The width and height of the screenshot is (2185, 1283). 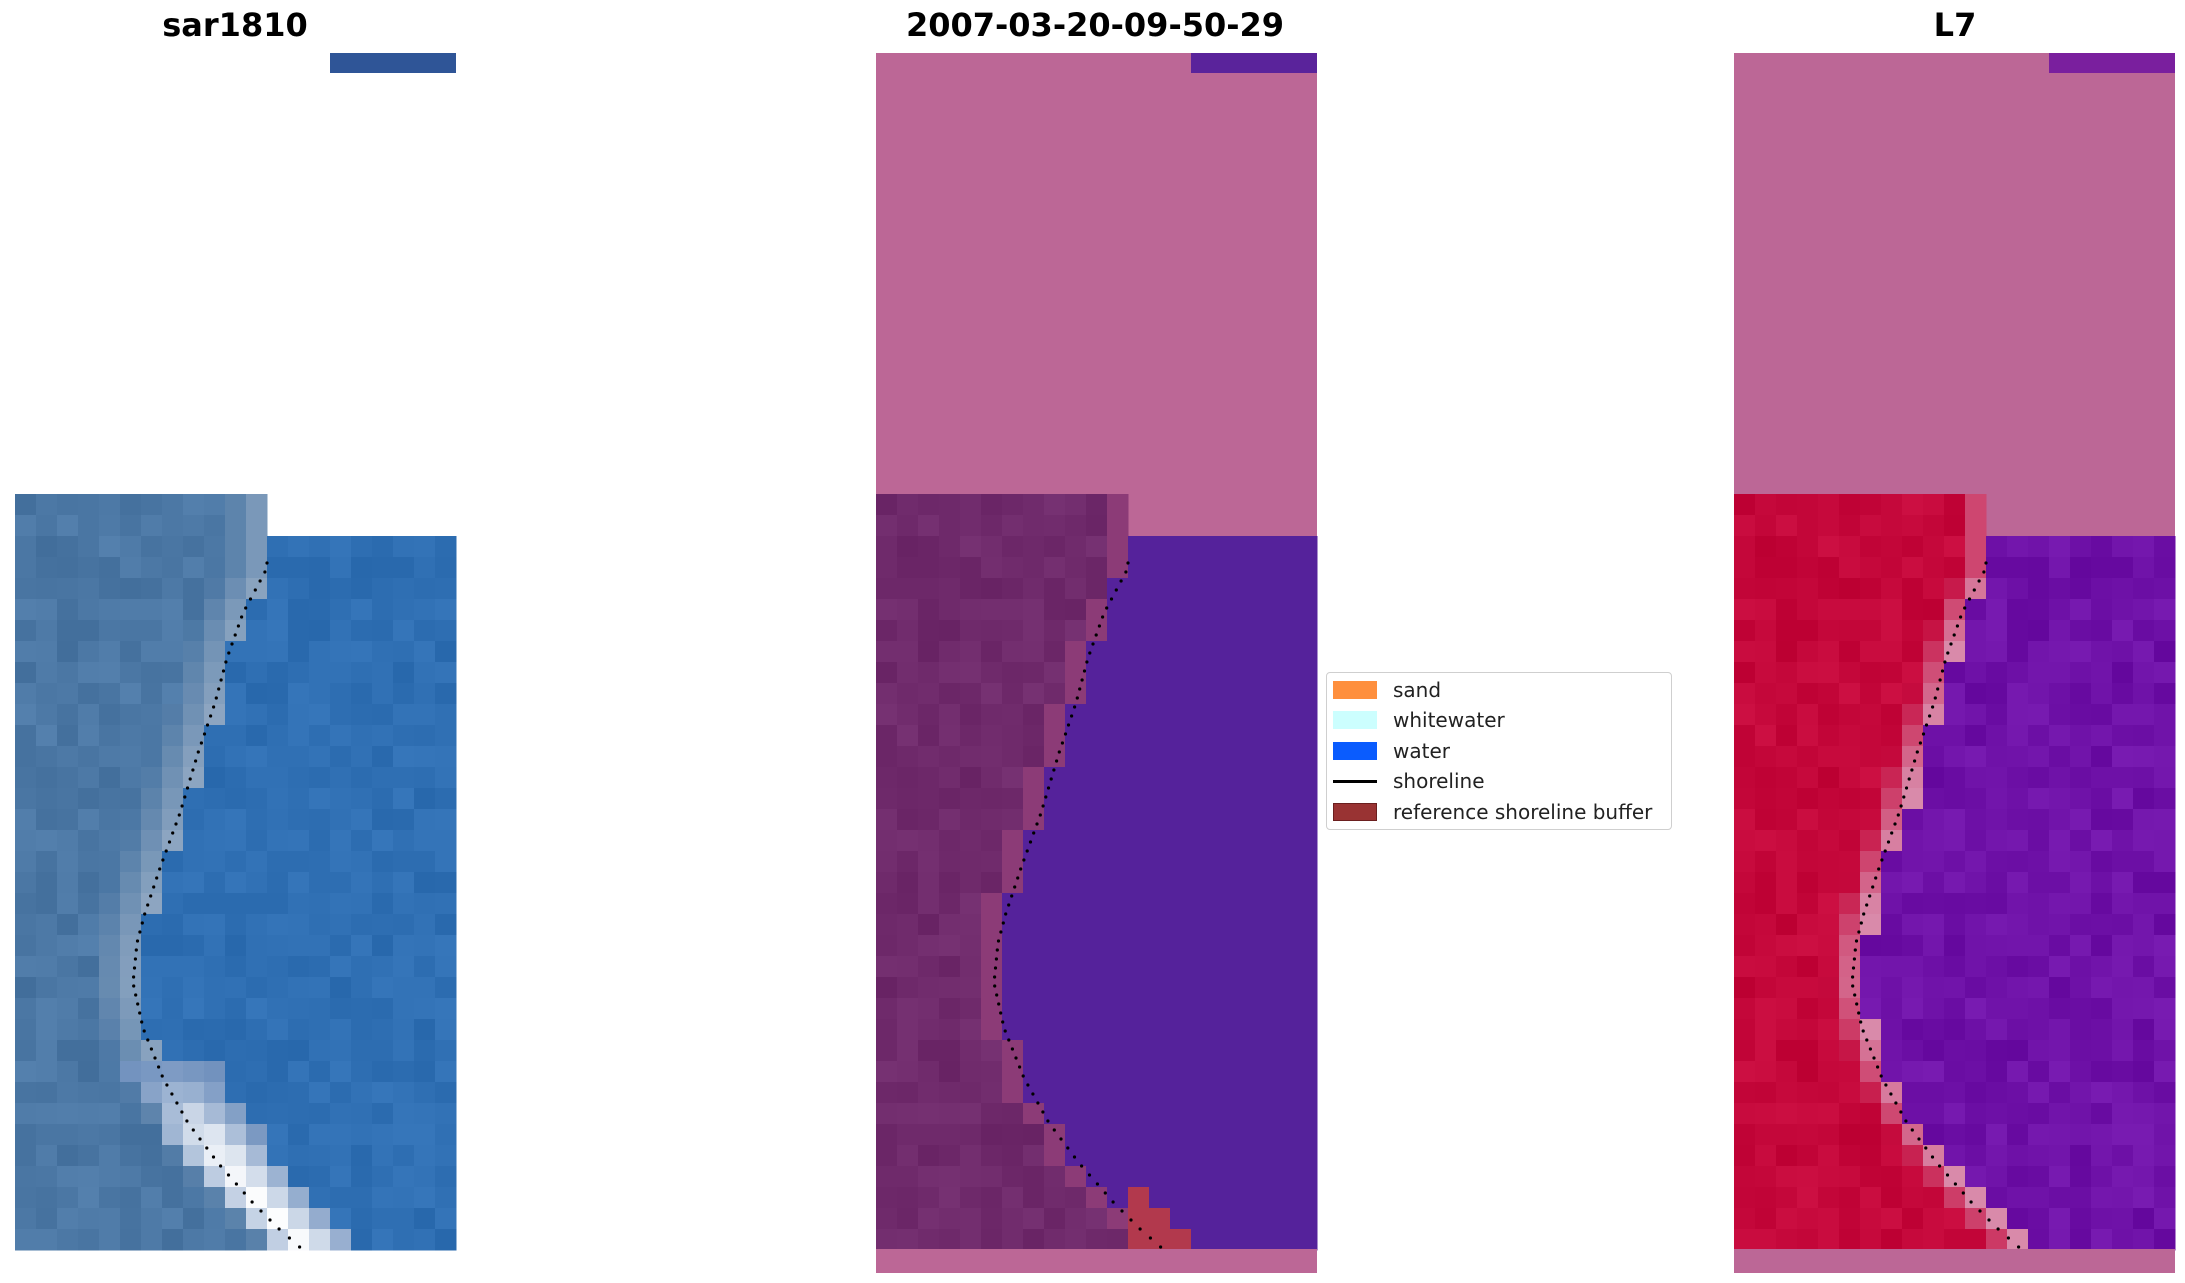 What do you see at coordinates (1439, 781) in the screenshot?
I see `legend-label-shoreline: shoreline` at bounding box center [1439, 781].